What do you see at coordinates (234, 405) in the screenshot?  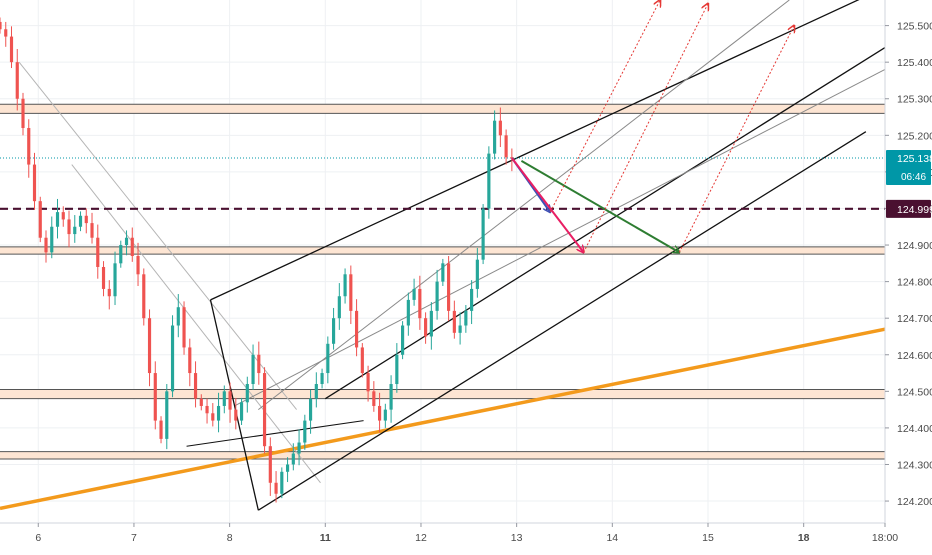 I see `pitchfork-base-line` at bounding box center [234, 405].